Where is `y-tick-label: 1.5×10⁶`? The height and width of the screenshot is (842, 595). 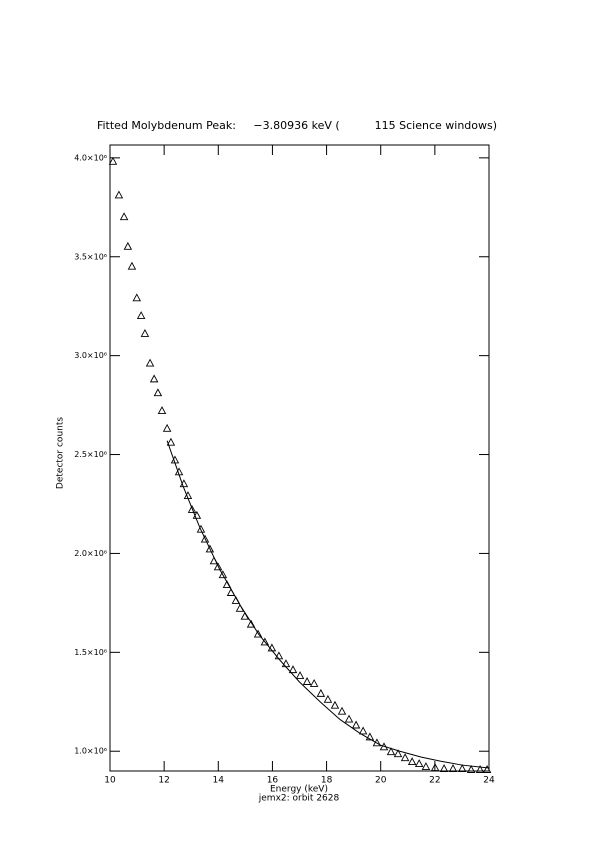
y-tick-label: 1.5×10⁶ is located at coordinates (90, 652).